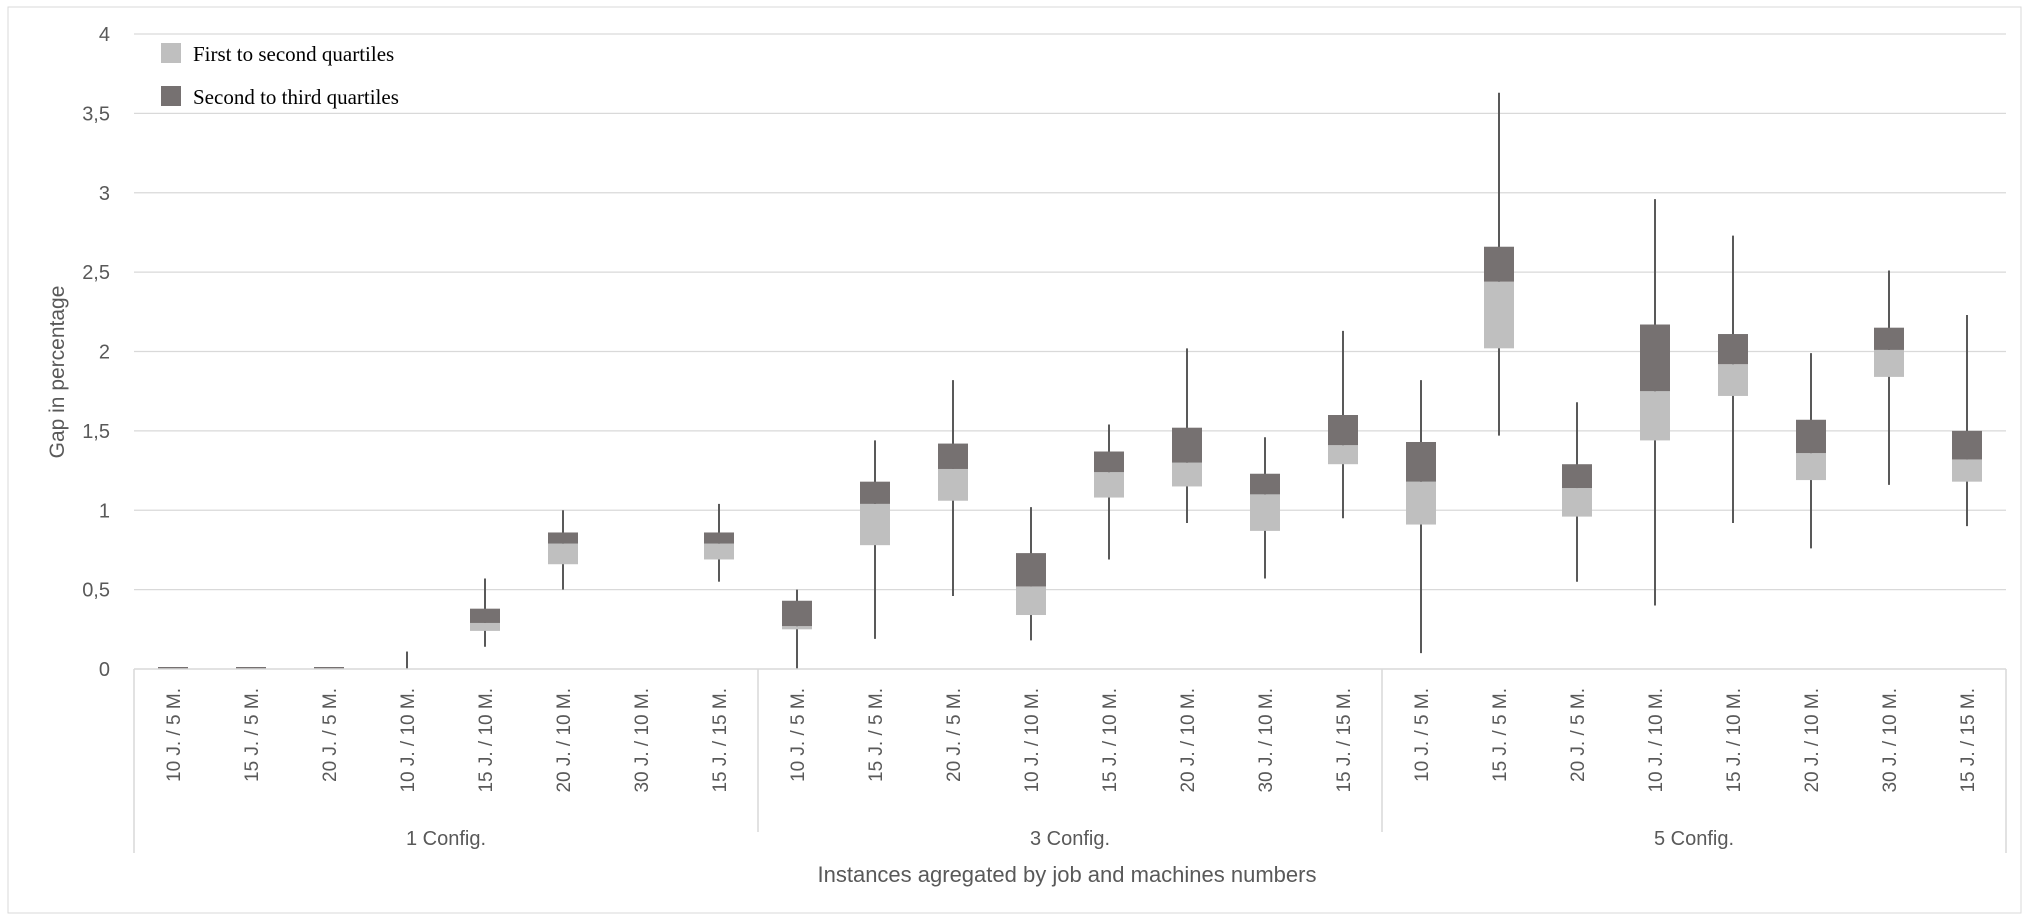  Describe the element at coordinates (96, 352) in the screenshot. I see `y-tick-labels: 0 0,5 1 1,5 2 2,5 3 3,5 4` at that location.